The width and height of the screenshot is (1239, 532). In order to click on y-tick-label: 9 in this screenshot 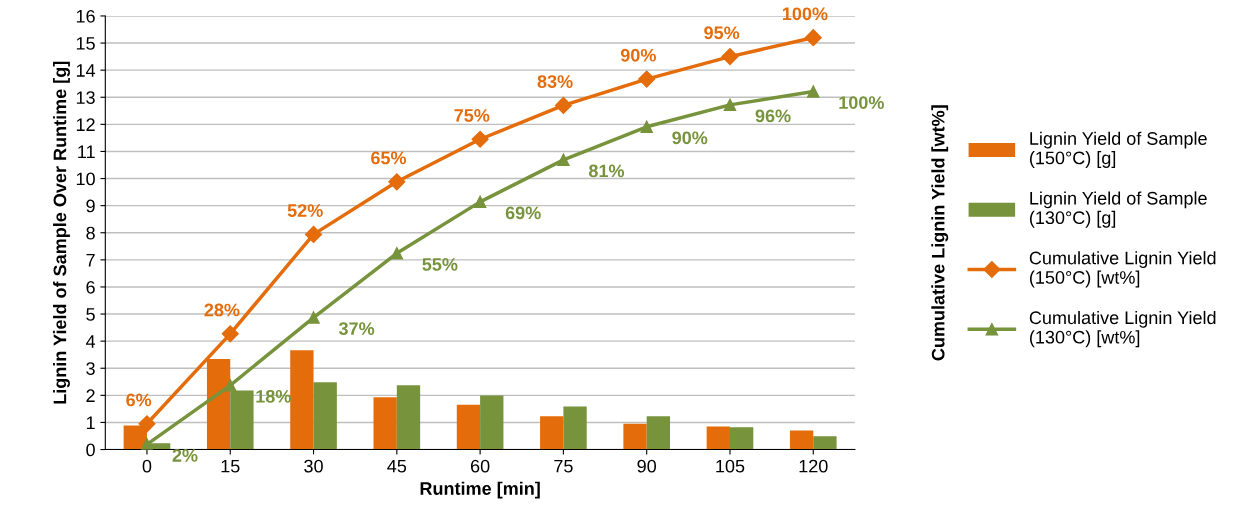, I will do `click(90, 206)`.